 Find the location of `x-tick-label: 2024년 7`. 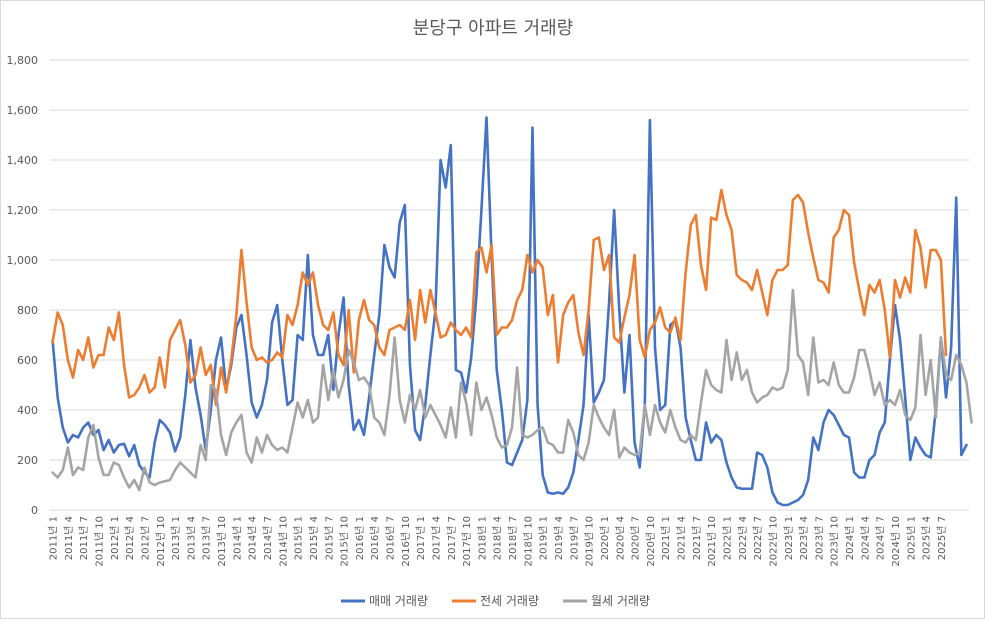

x-tick-label: 2024년 7 is located at coordinates (881, 538).